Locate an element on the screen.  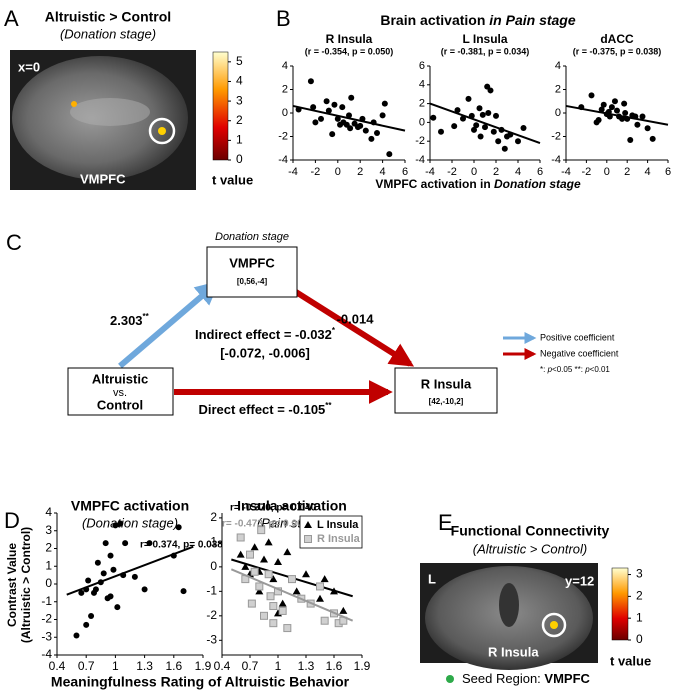
stage-label: Donation stage is located at coordinates (252, 237).